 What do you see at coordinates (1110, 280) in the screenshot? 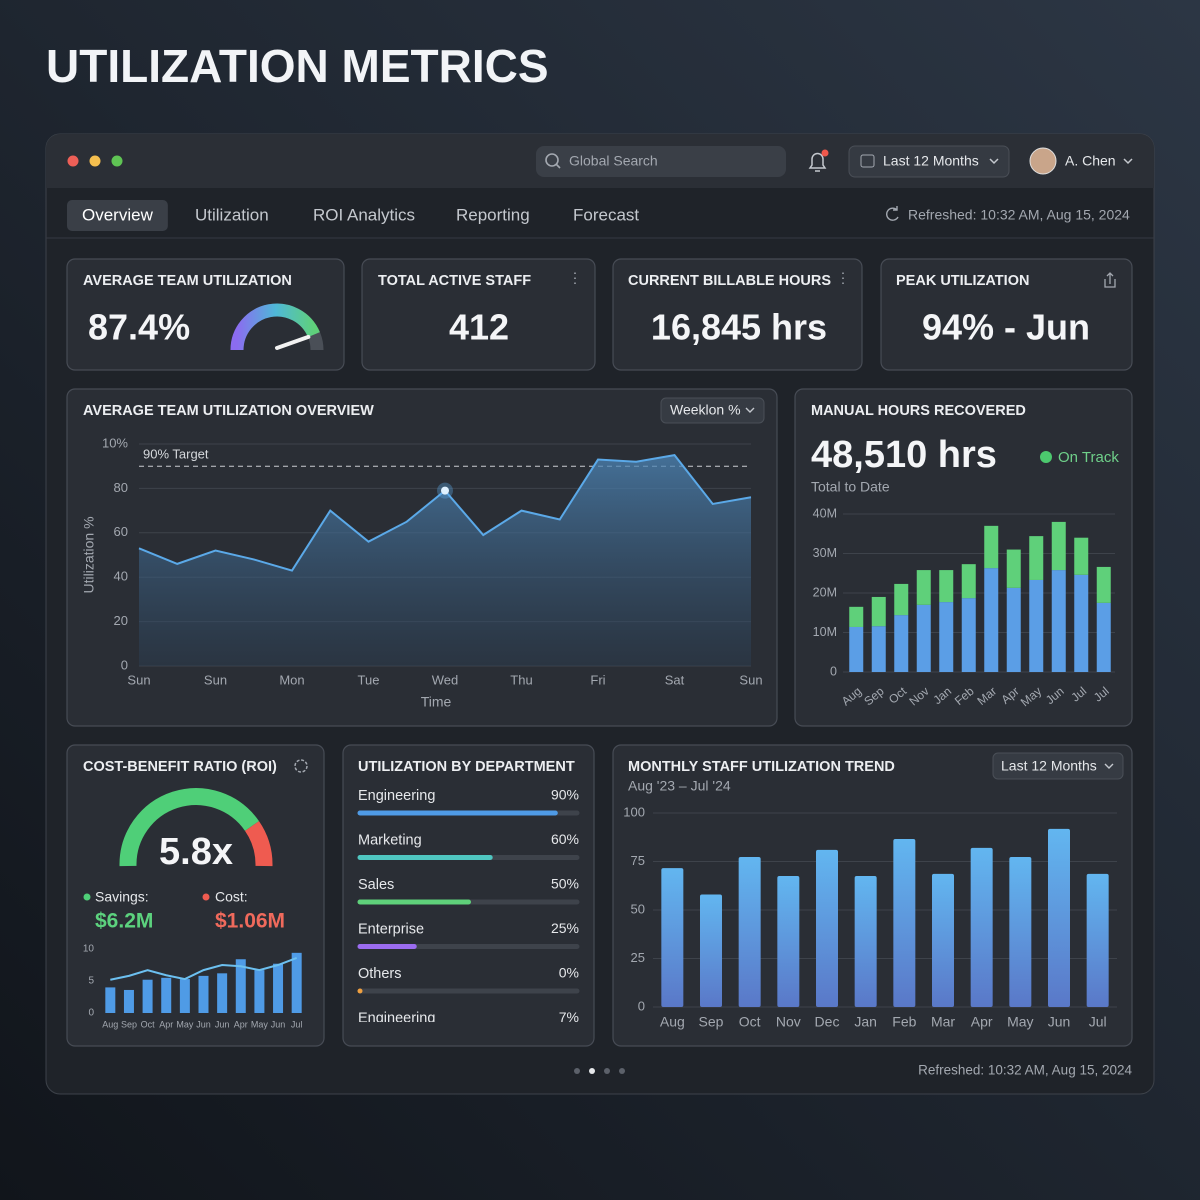
I see `share-icon` at bounding box center [1110, 280].